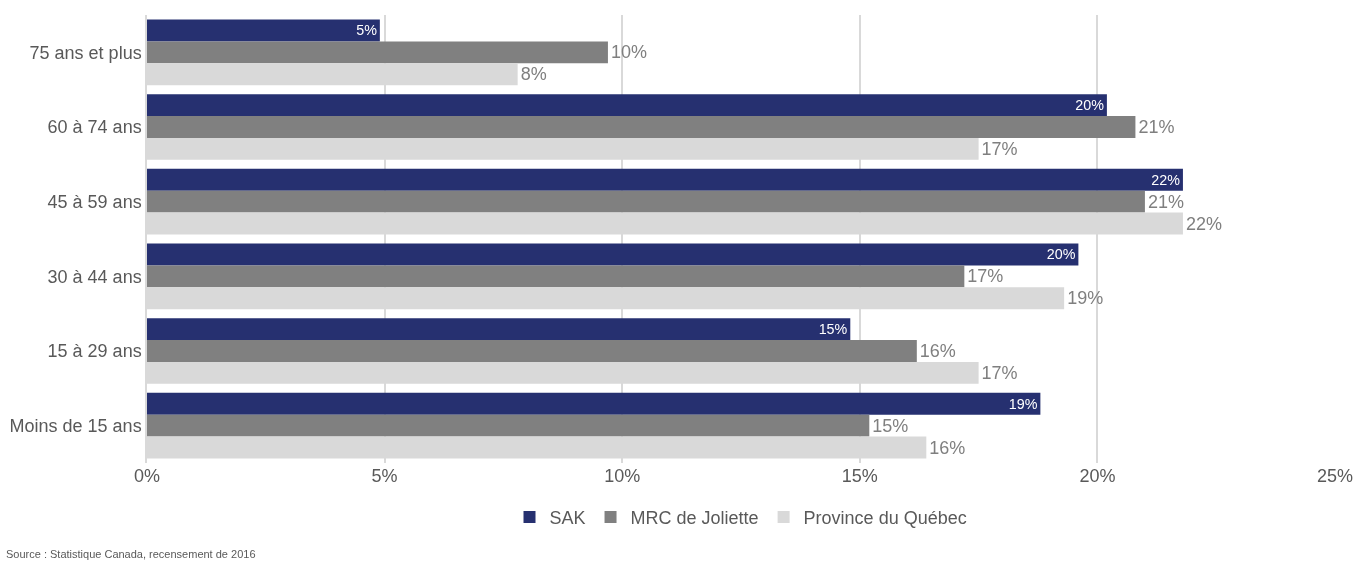 Image resolution: width=1365 pixels, height=563 pixels. Describe the element at coordinates (94, 127) in the screenshot. I see `y-tick-label: 60 à 74 ans` at that location.